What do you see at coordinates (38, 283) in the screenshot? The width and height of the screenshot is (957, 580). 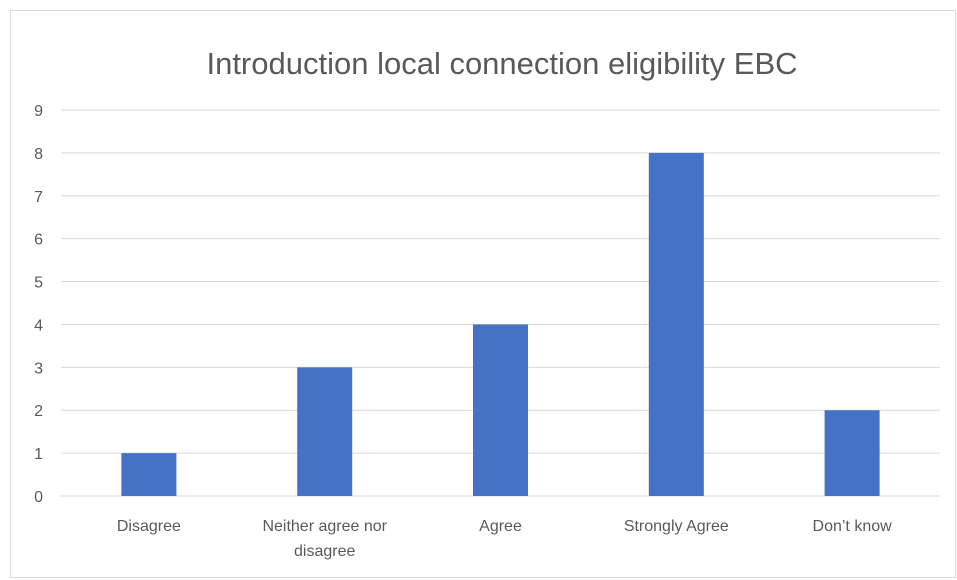 I see `y-tick-label: 5` at bounding box center [38, 283].